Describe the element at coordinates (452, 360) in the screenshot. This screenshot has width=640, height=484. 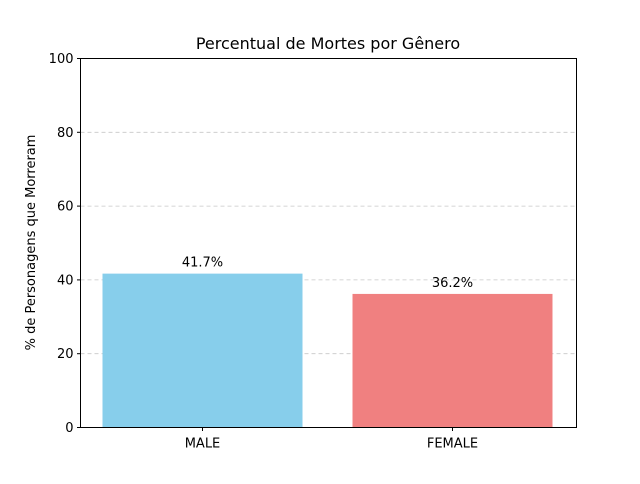
I see `bar-female` at that location.